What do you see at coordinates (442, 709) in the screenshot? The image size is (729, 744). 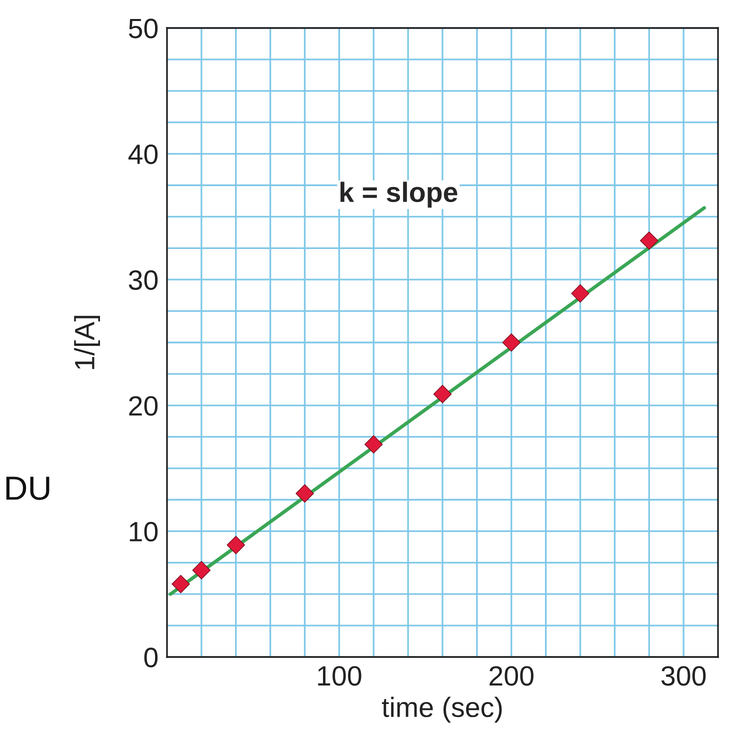 I see `x-axis-title: time (sec)` at bounding box center [442, 709].